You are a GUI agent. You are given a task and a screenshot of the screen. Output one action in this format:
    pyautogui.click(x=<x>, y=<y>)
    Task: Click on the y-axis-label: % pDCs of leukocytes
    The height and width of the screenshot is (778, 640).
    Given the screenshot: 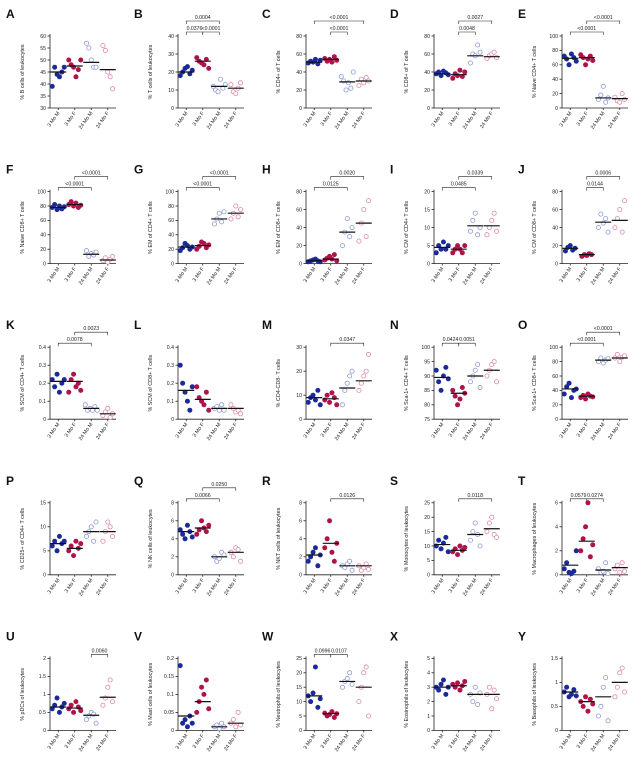 What is the action you would take?
    pyautogui.click(x=23, y=694)
    